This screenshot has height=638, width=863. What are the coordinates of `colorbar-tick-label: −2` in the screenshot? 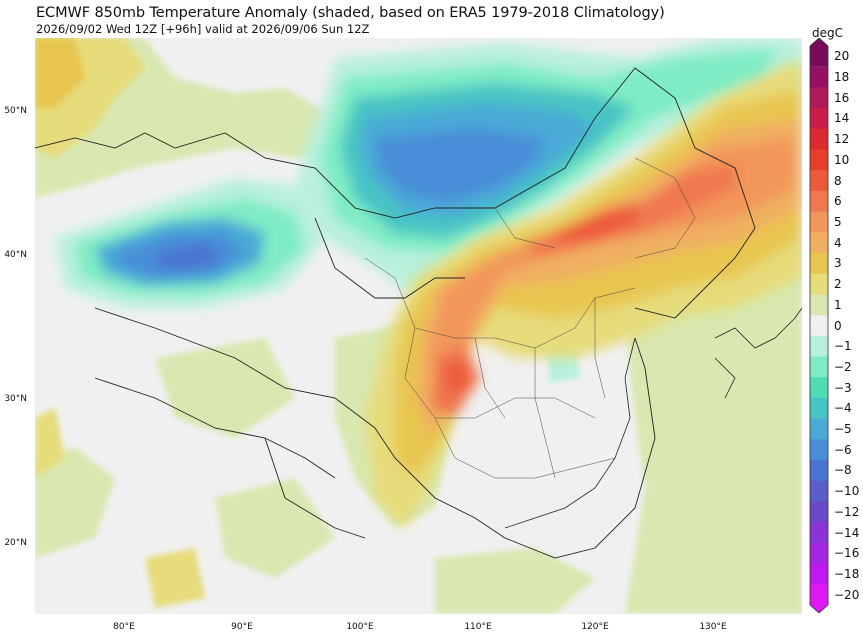 It's located at (843, 366).